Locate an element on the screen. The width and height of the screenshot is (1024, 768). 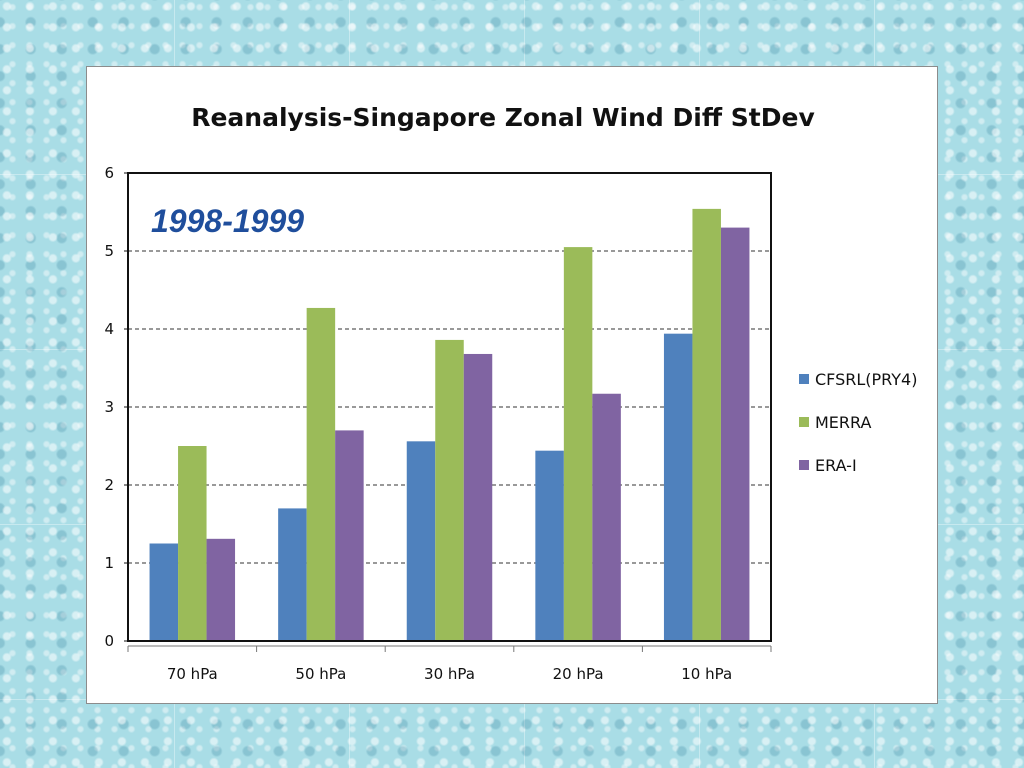
x-tick-label: 50 hPa is located at coordinates (320, 674).